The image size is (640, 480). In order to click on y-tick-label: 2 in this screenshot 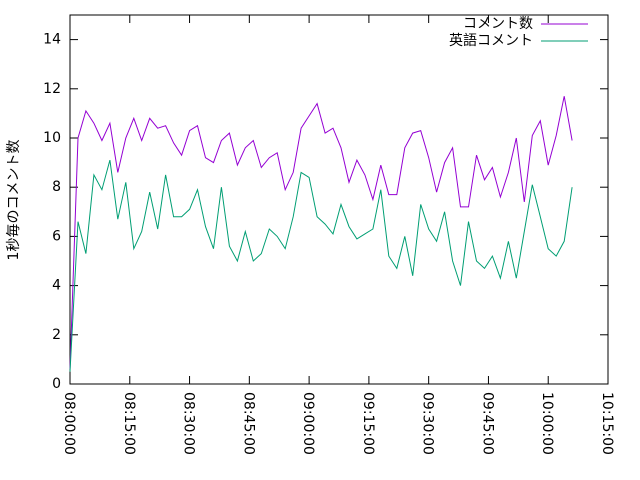, I will do `click(56, 335)`.